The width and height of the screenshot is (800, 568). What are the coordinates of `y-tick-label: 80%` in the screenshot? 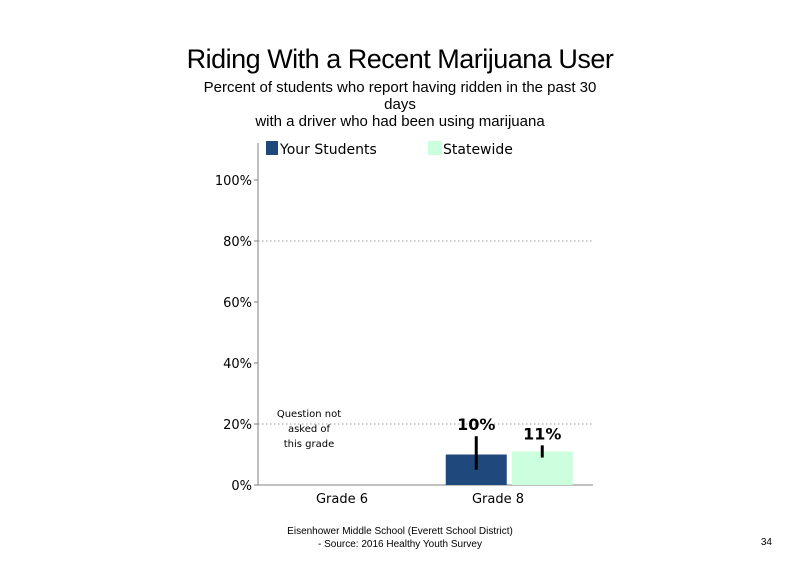 It's located at (237, 242).